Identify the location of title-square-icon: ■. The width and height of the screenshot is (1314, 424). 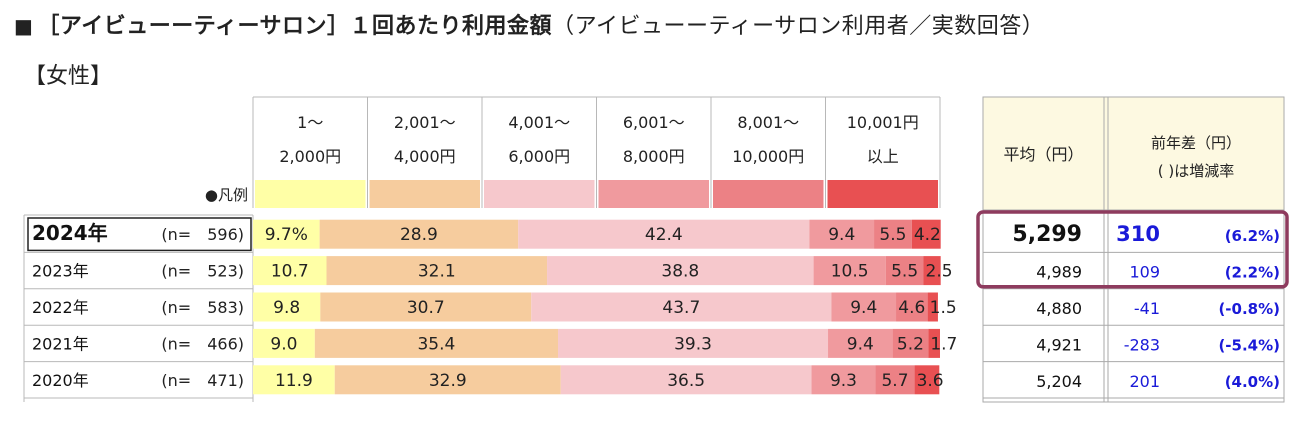
(24, 26).